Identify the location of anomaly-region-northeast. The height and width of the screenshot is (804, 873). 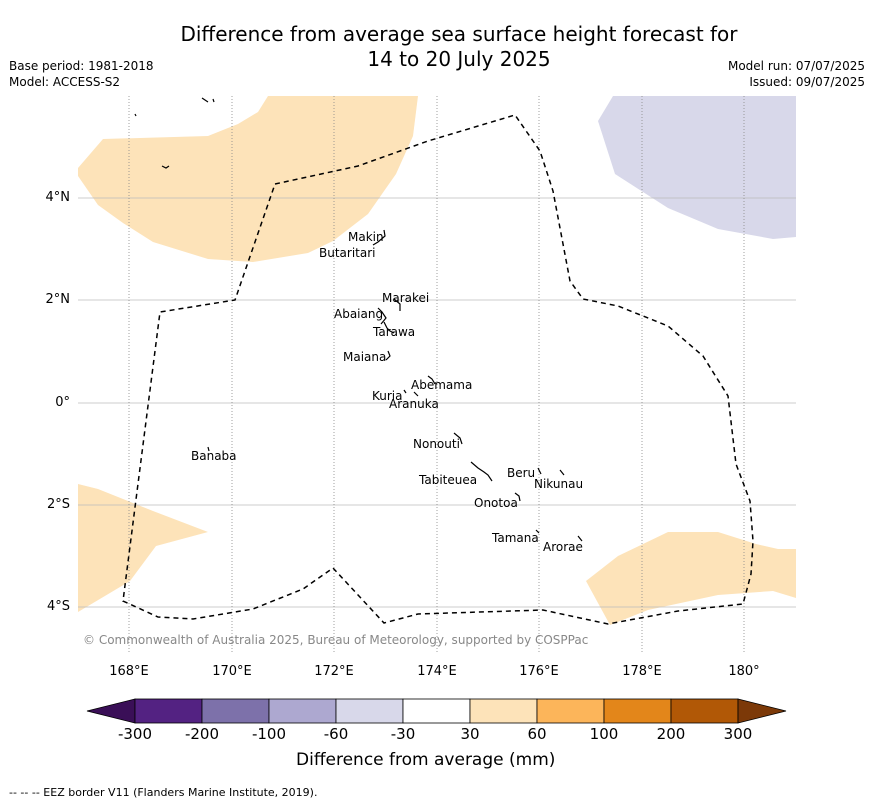
(697, 167).